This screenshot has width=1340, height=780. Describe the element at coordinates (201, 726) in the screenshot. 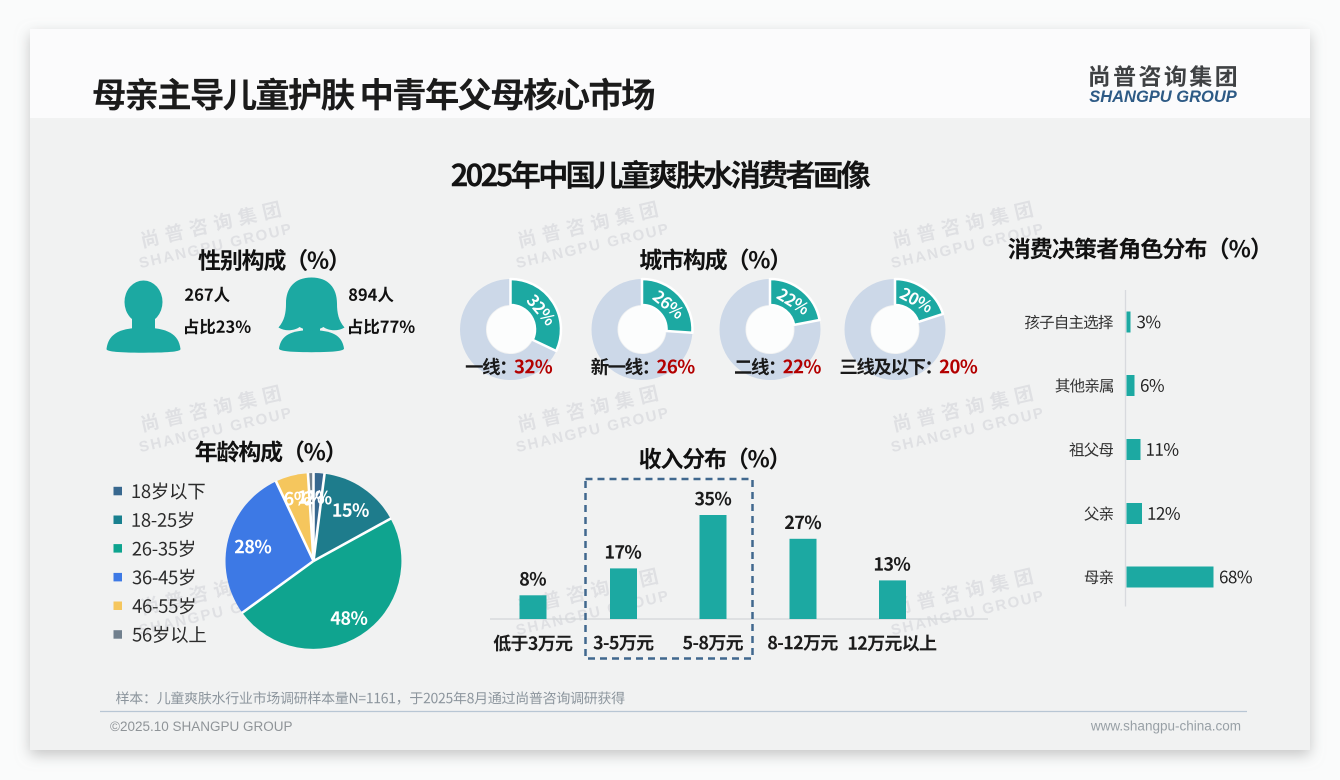

I see `svg-text: ©2025.10 SHANGPU GROUP` at that location.